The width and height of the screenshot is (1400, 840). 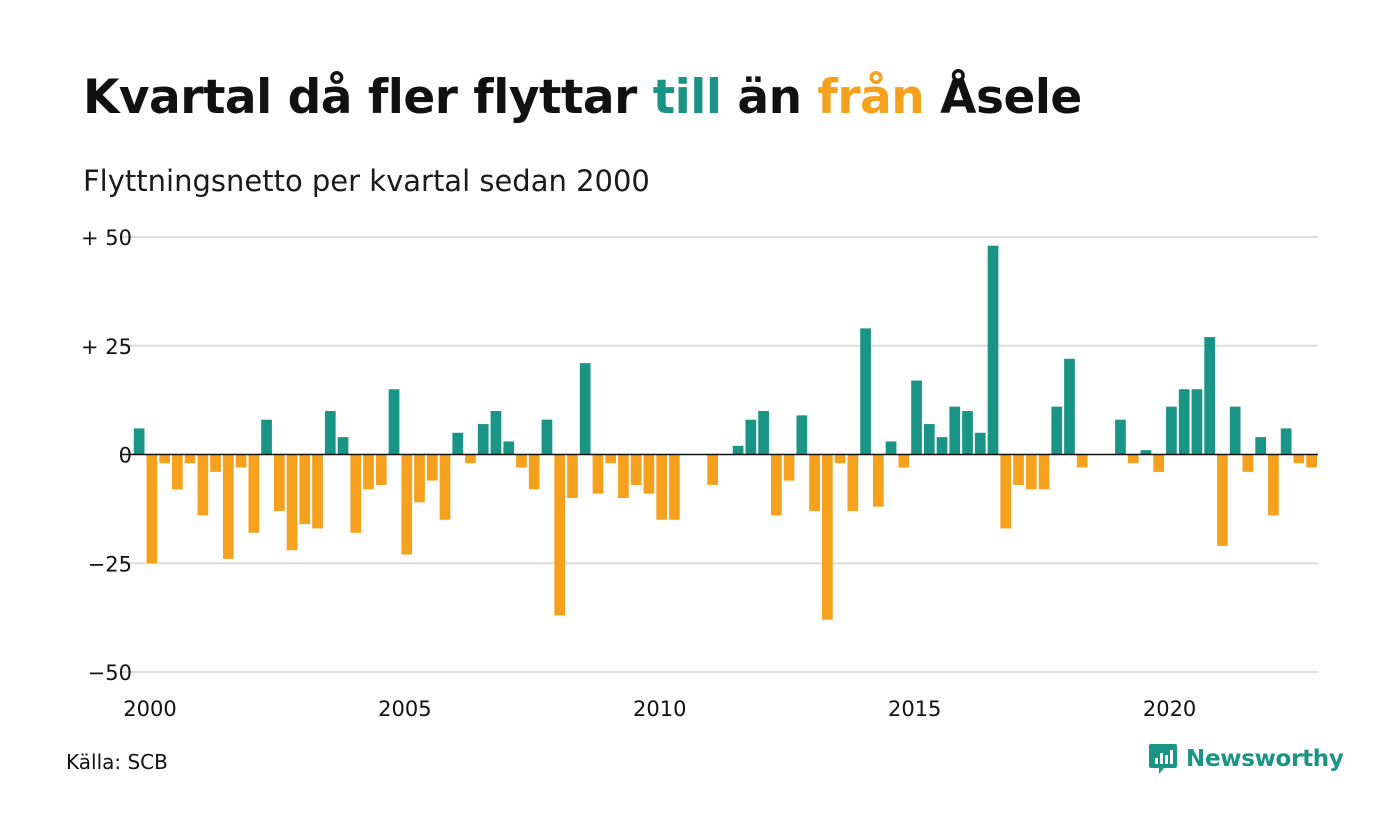 I want to click on x-tick-label: 2015, so click(x=914, y=709).